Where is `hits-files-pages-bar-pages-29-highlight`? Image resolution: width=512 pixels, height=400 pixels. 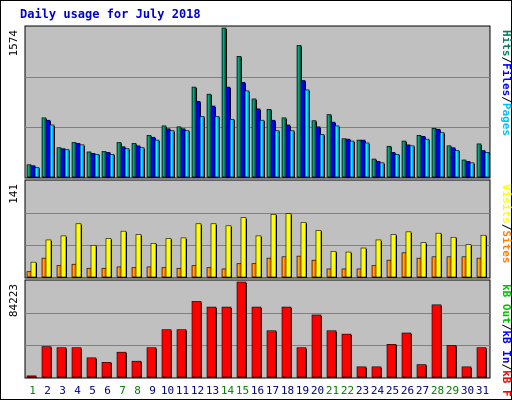
hits-files-pages-bar-pages-29-highlight is located at coordinates (456, 163).